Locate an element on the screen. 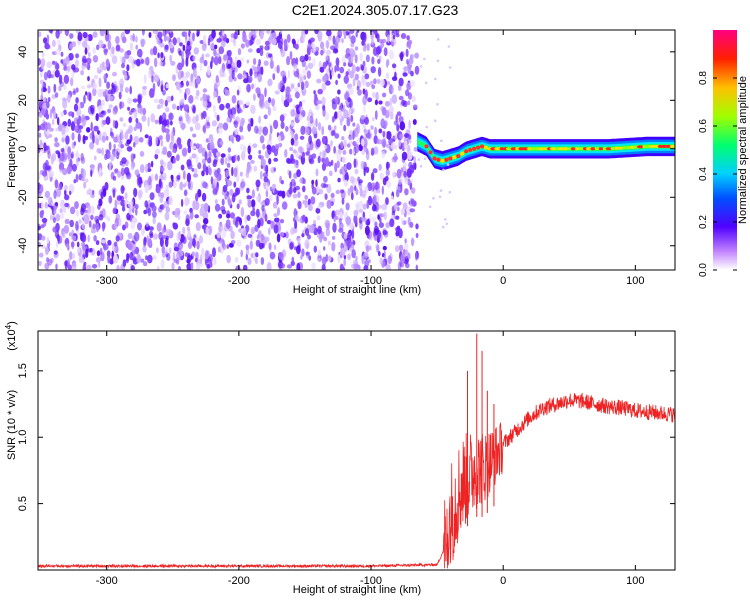 The height and width of the screenshot is (600, 750). snr-multiplier: (x104) is located at coordinates (11, 336).